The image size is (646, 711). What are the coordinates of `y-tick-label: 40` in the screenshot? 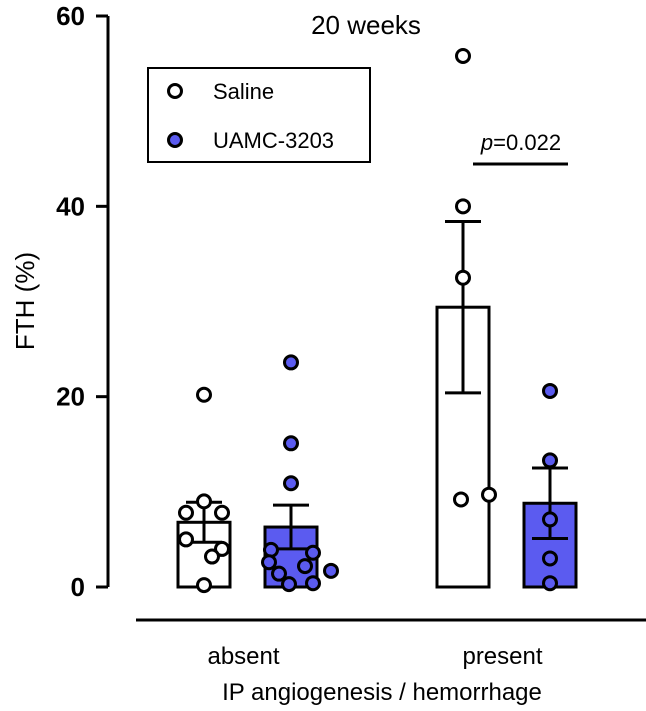 It's located at (70, 206).